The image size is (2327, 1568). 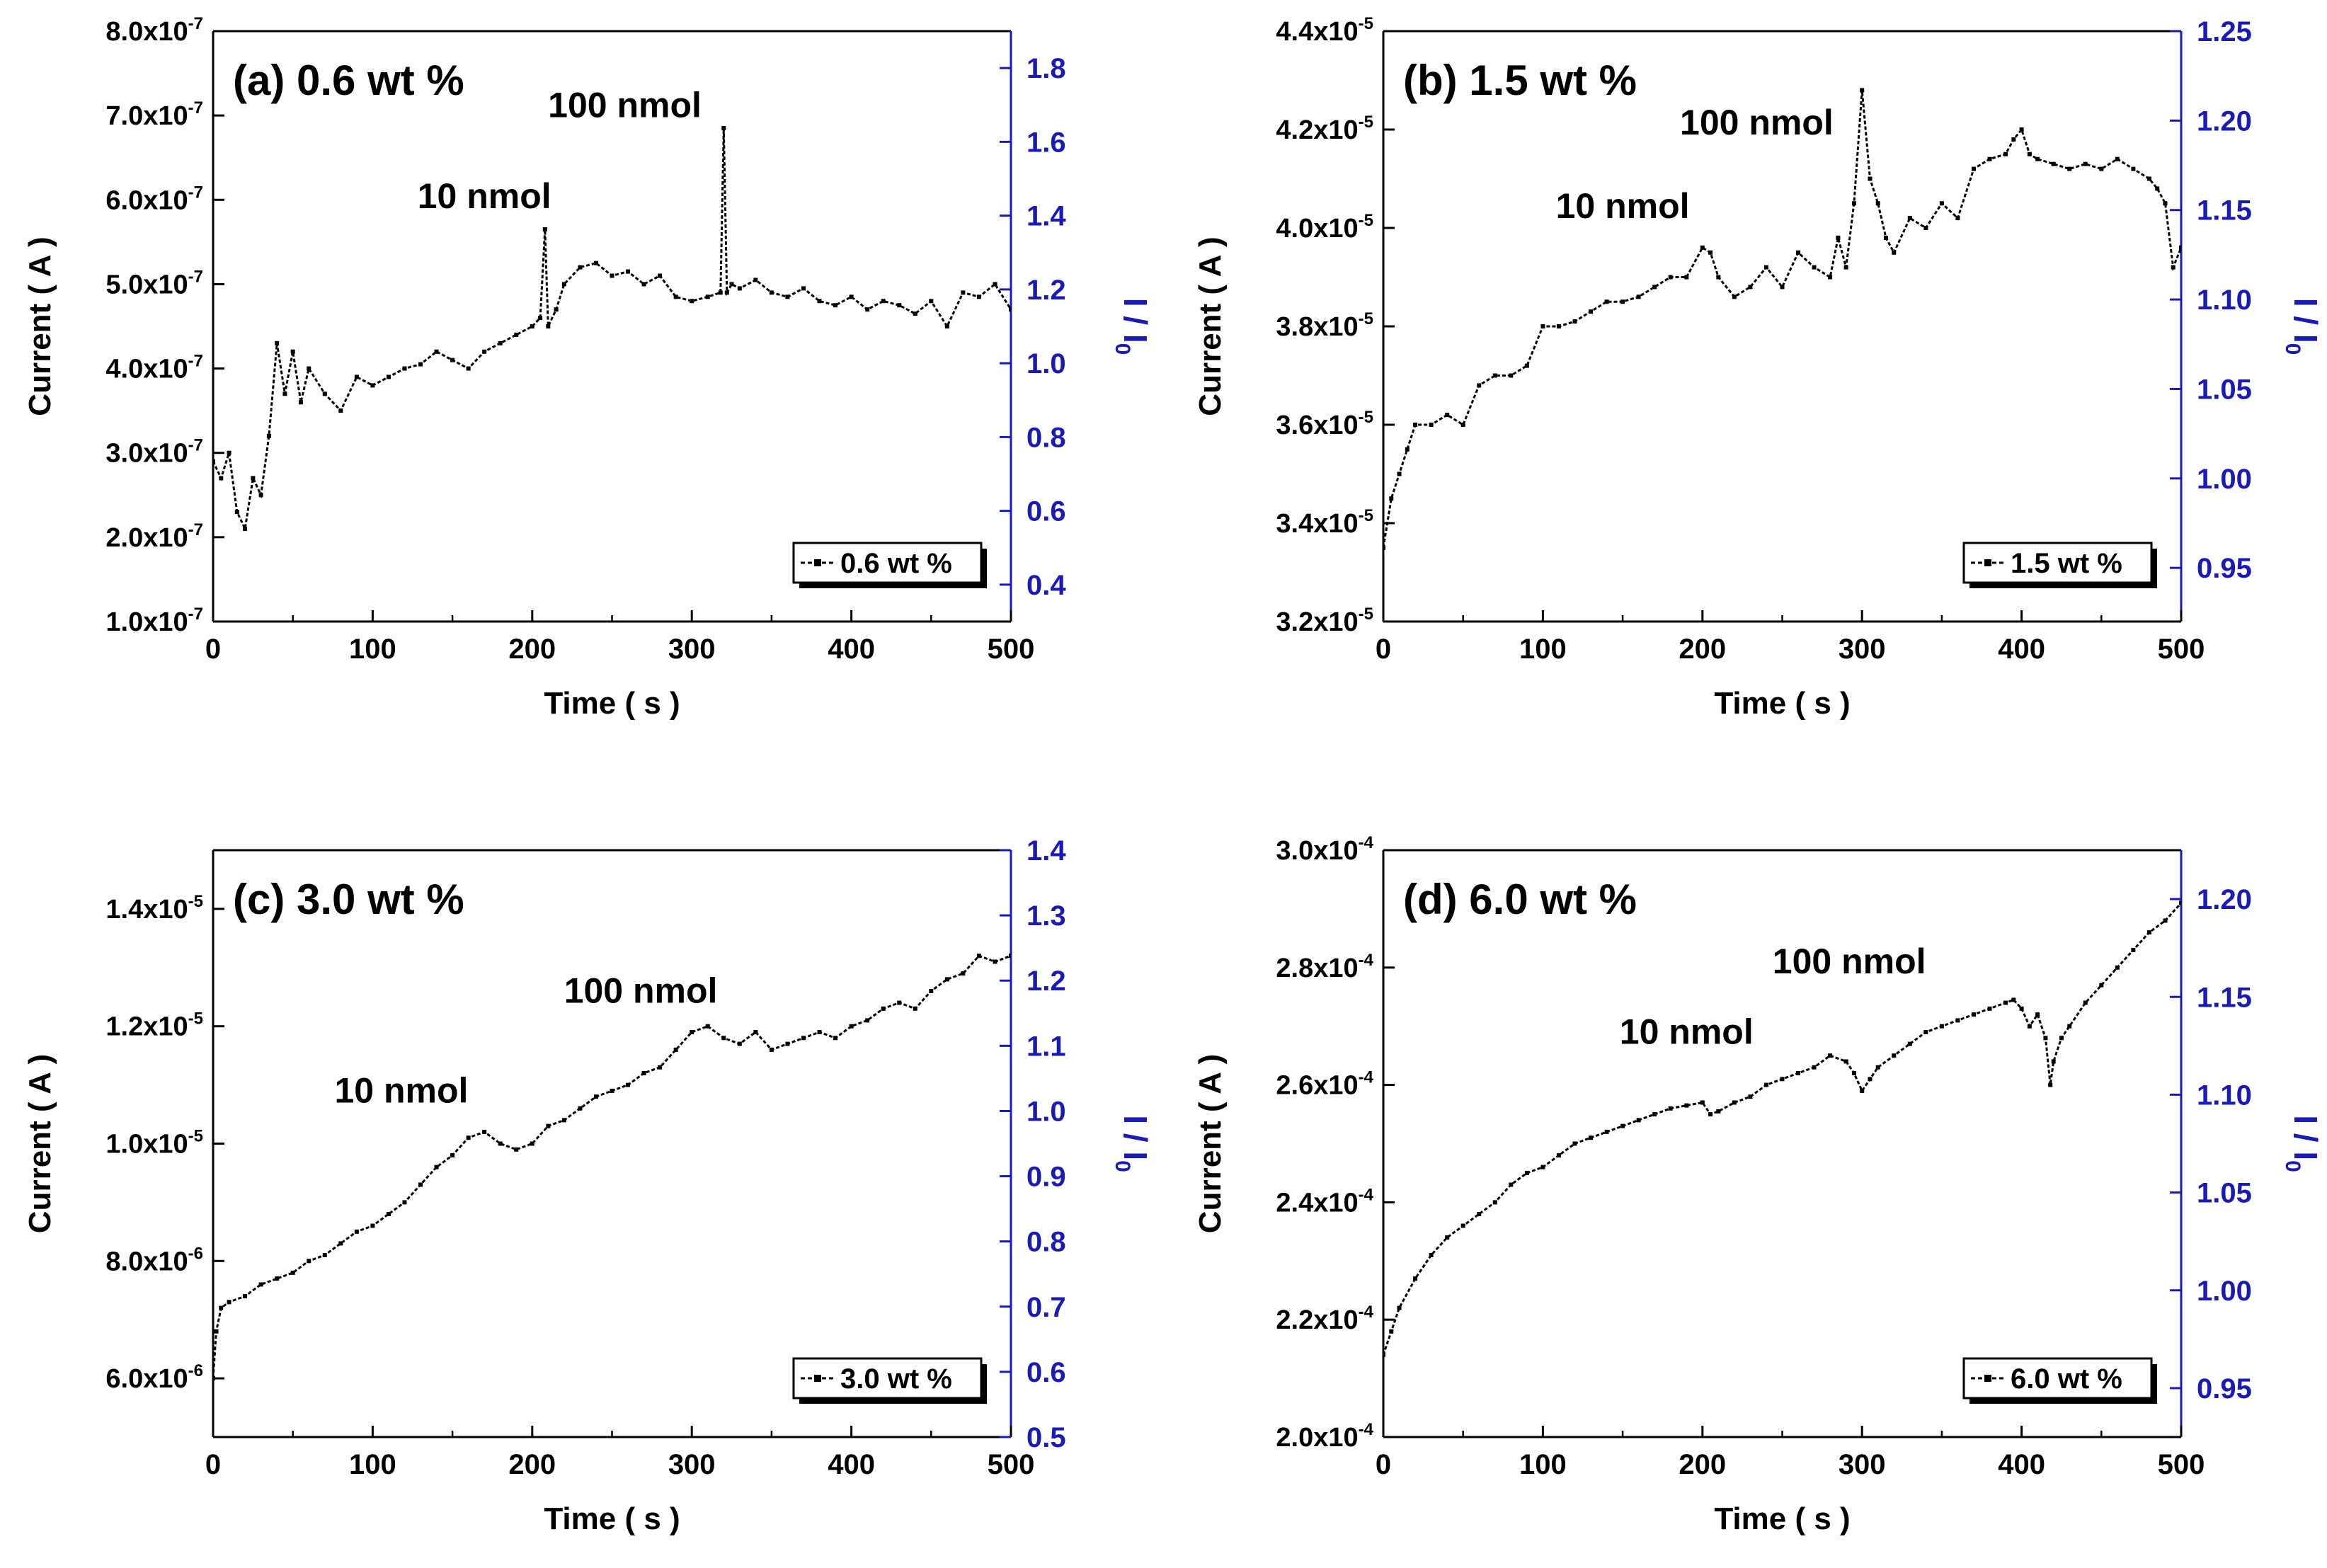 I want to click on y2-tick-label: 1.15, so click(x=2224, y=998).